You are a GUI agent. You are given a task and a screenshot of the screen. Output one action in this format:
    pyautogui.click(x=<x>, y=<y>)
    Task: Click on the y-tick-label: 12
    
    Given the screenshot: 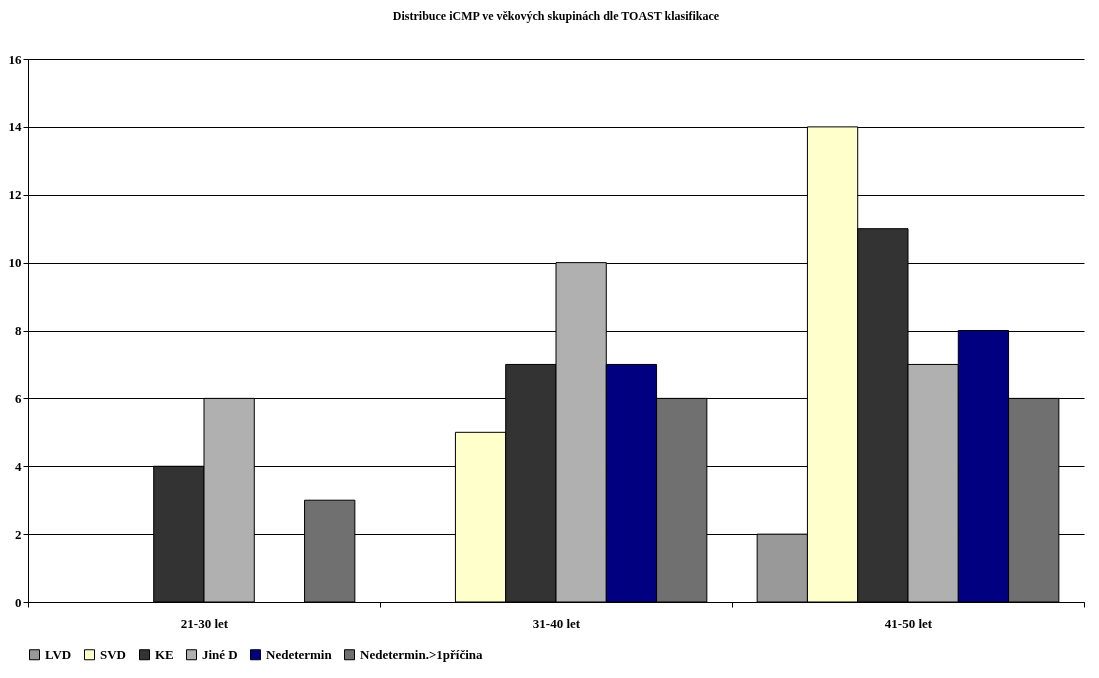 What is the action you would take?
    pyautogui.click(x=15, y=195)
    